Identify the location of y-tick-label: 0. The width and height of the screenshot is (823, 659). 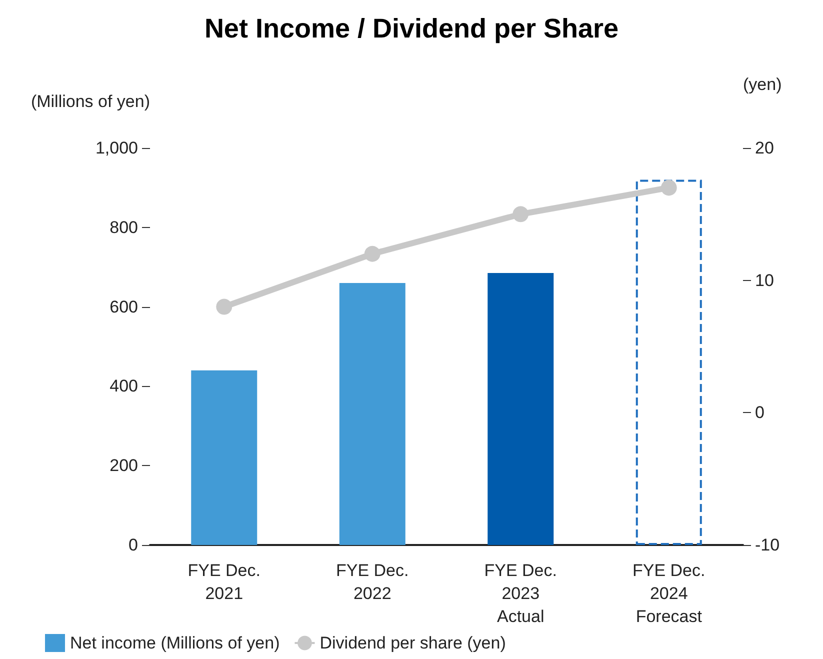
(133, 545).